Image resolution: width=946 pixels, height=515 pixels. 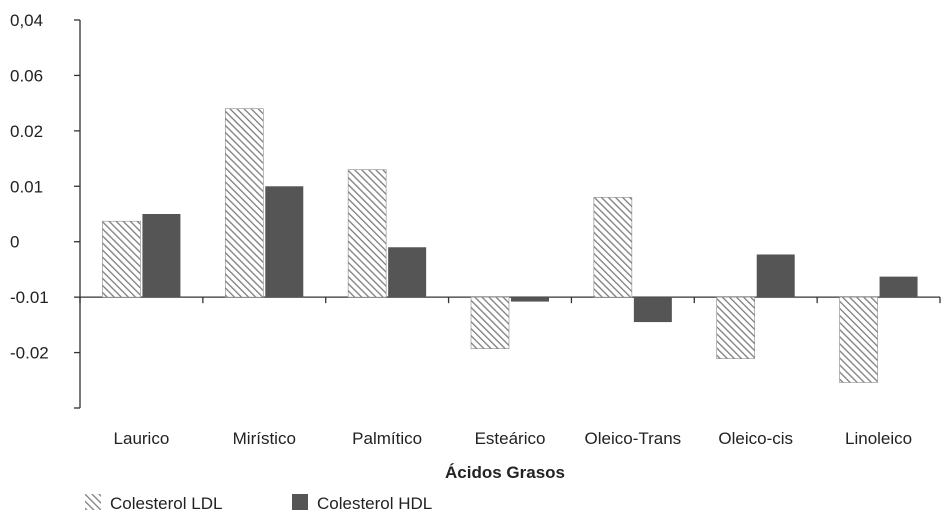 What do you see at coordinates (633, 438) in the screenshot?
I see `x-tick-label: Oleico-Trans` at bounding box center [633, 438].